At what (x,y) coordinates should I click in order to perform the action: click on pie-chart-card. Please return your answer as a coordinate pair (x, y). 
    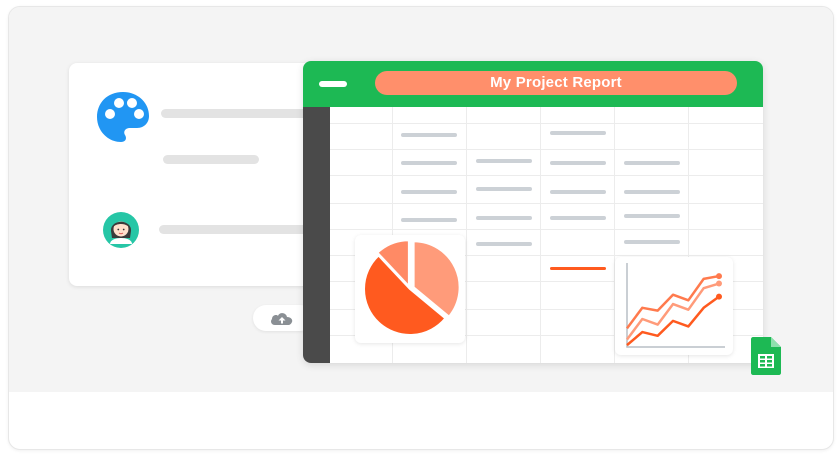
    Looking at the image, I should click on (410, 289).